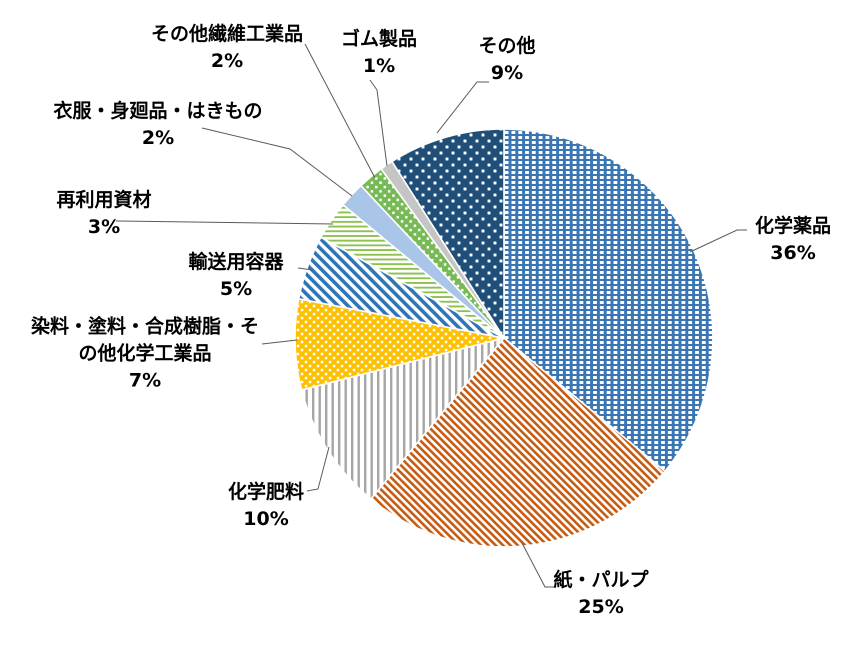 Image resolution: width=852 pixels, height=646 pixels. What do you see at coordinates (305, 269) in the screenshot?
I see `leader-line-transport-containers` at bounding box center [305, 269].